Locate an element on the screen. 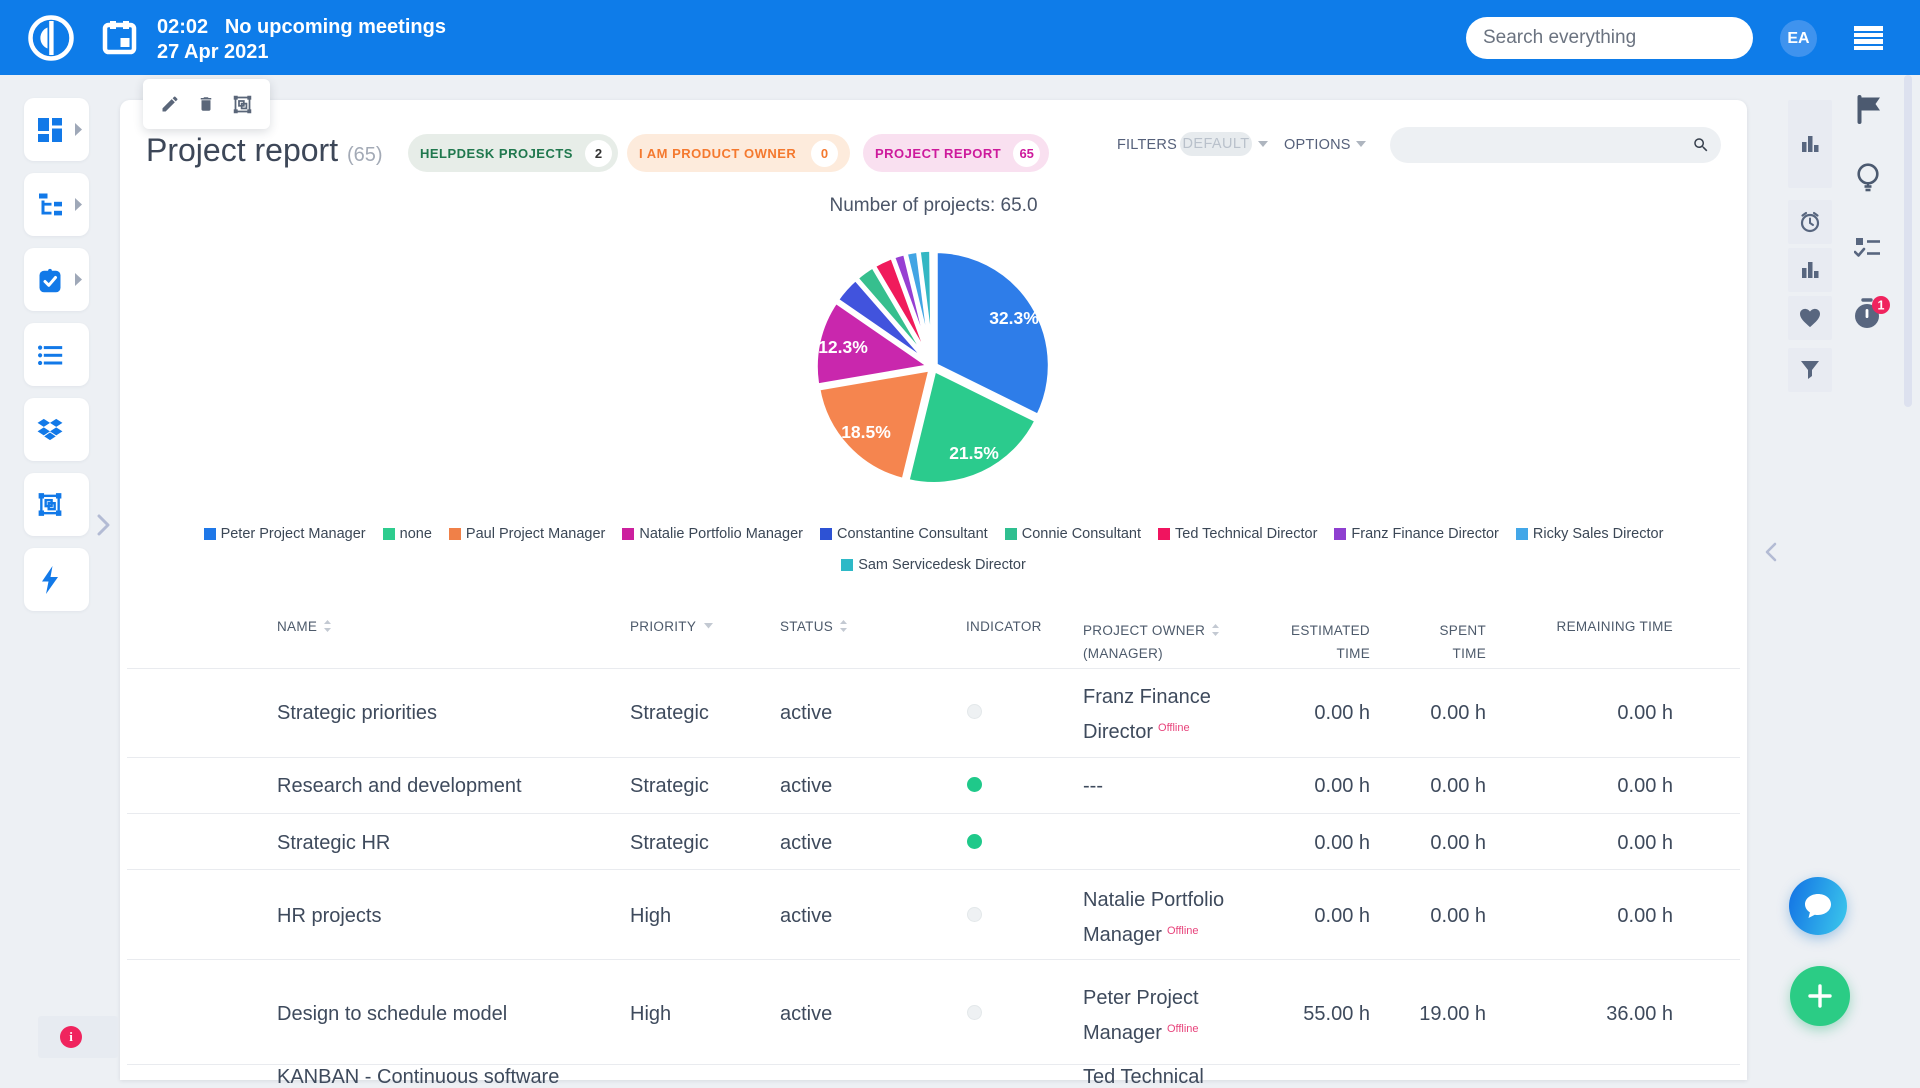 Image resolution: width=1920 pixels, height=1088 pixels. svg-text: 21.5% is located at coordinates (974, 453).